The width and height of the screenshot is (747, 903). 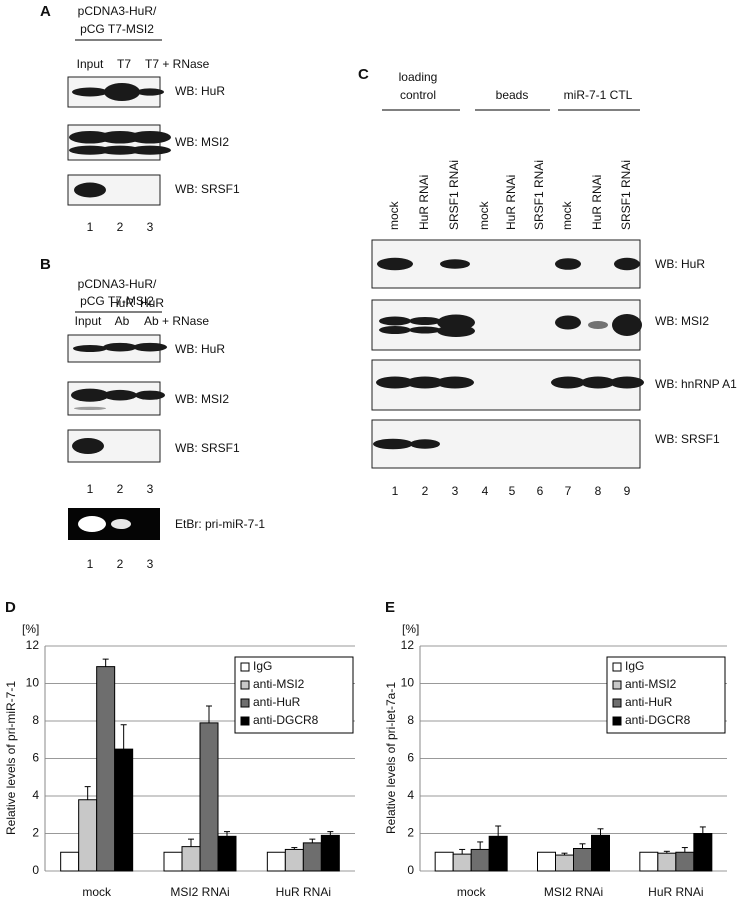 What do you see at coordinates (199, 892) in the screenshot?
I see `x-tick-label: MSI2 RNAi` at bounding box center [199, 892].